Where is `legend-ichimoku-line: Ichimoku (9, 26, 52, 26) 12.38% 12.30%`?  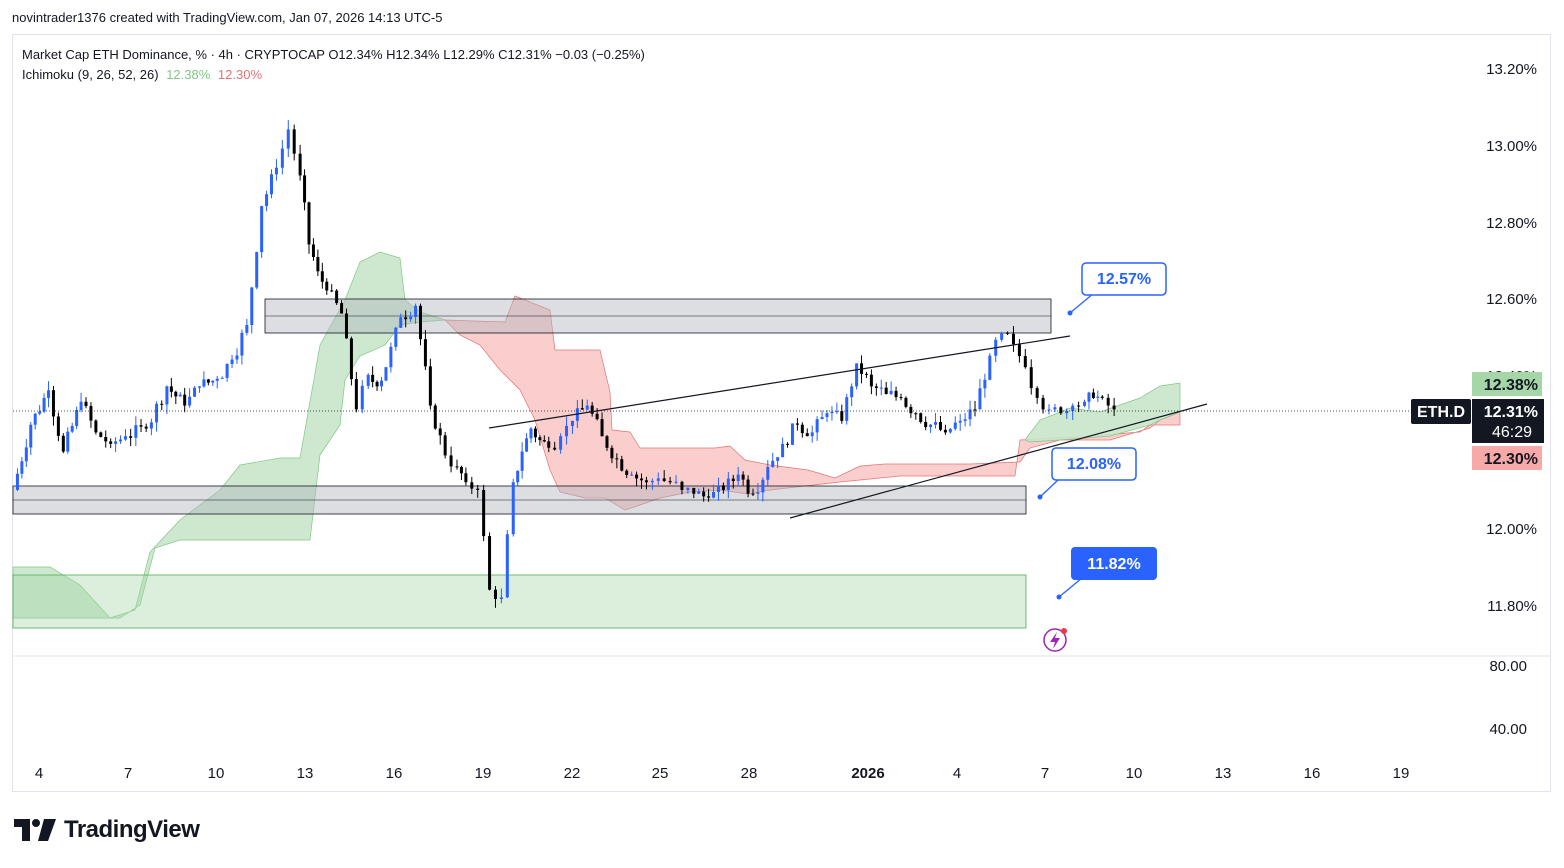 legend-ichimoku-line: Ichimoku (9, 26, 52, 26) 12.38% 12.30% is located at coordinates (333, 75).